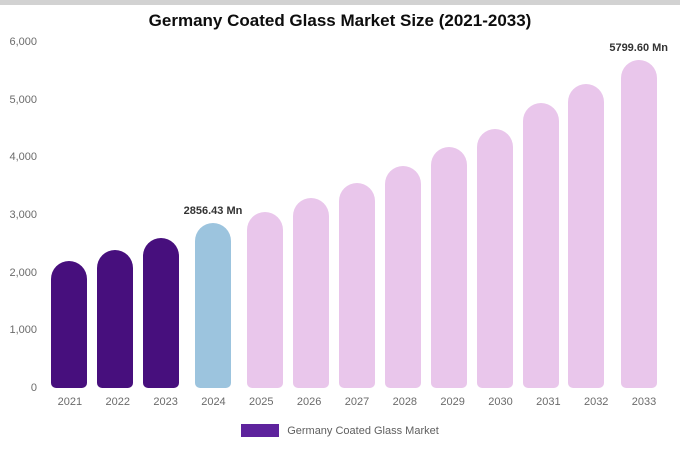 The image size is (680, 450). What do you see at coordinates (115, 215) in the screenshot?
I see `bar-column-2022` at bounding box center [115, 215].